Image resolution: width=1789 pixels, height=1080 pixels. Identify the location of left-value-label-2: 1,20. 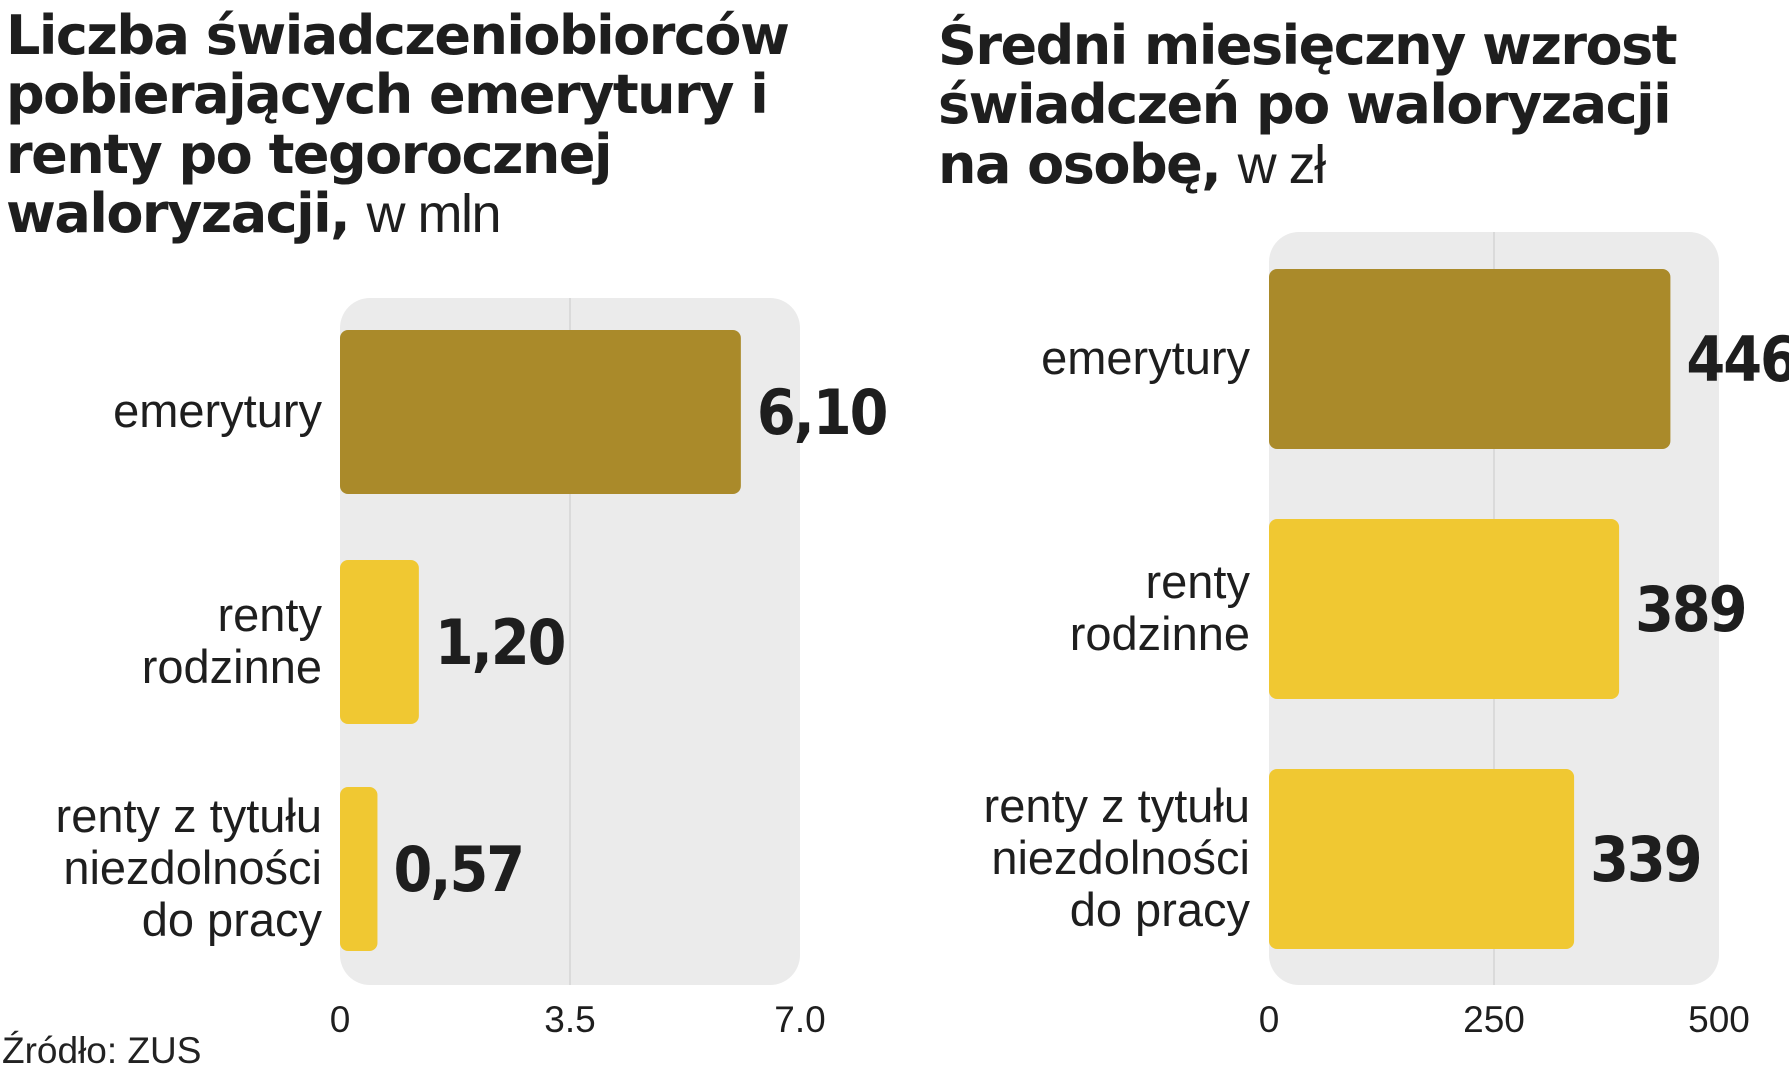
(500, 642).